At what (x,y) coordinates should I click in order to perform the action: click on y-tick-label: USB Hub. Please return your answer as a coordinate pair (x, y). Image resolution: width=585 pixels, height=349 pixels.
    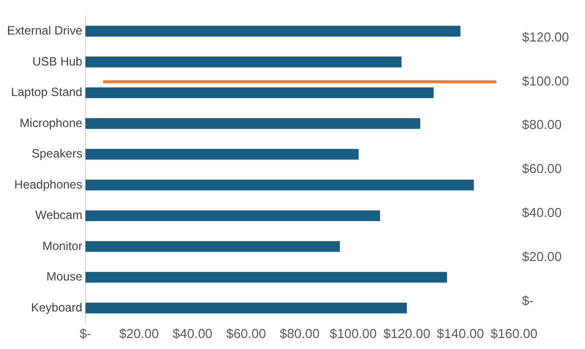
    Looking at the image, I should click on (57, 61).